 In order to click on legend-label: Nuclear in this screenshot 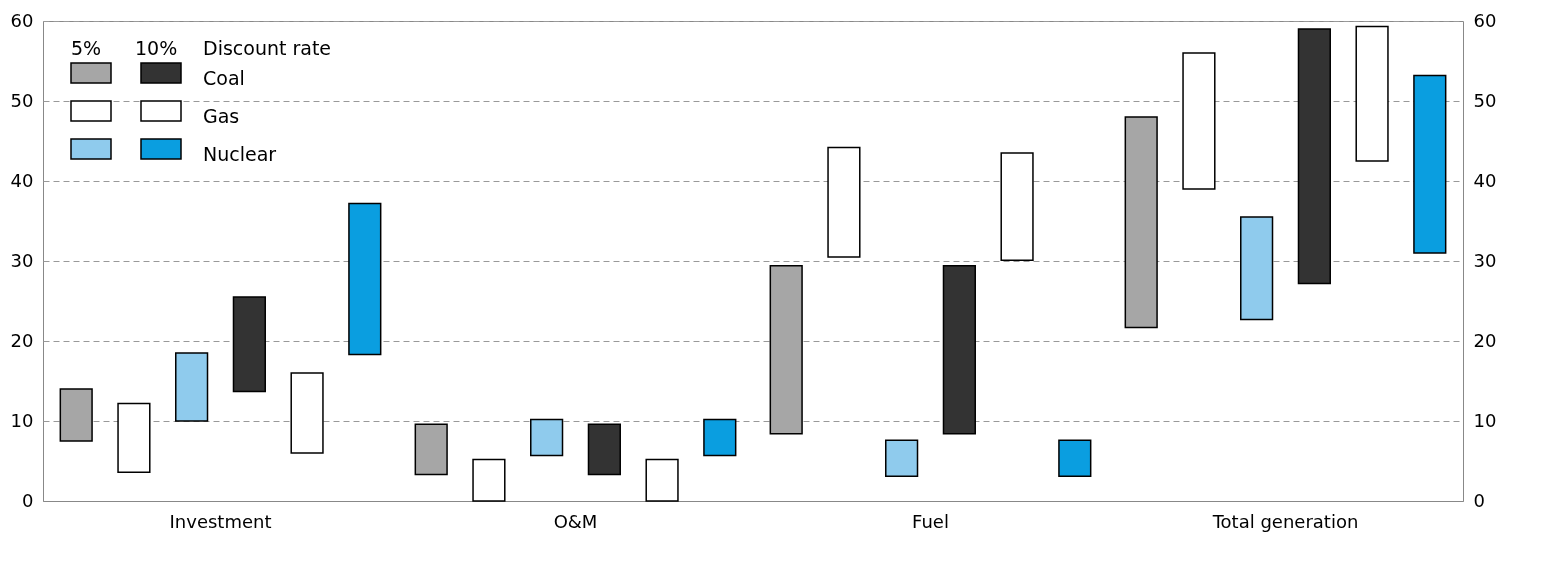, I will do `click(240, 154)`.